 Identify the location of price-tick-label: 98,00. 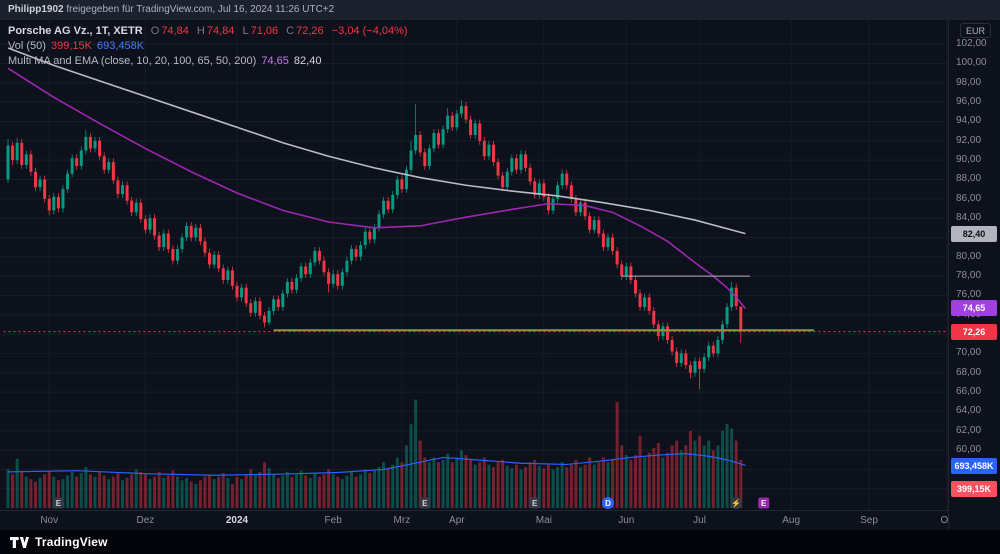
(969, 82).